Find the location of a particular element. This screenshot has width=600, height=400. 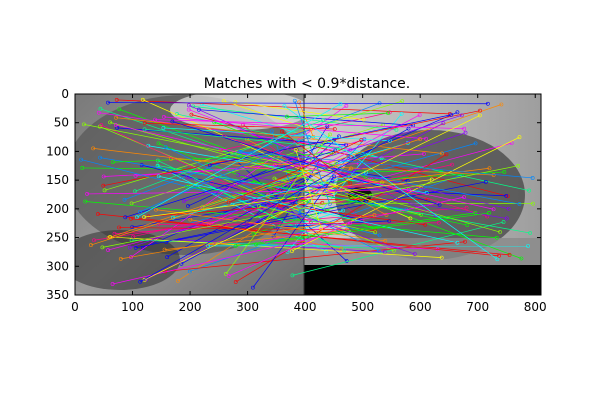

x-tick-label: 700 is located at coordinates (477, 307).